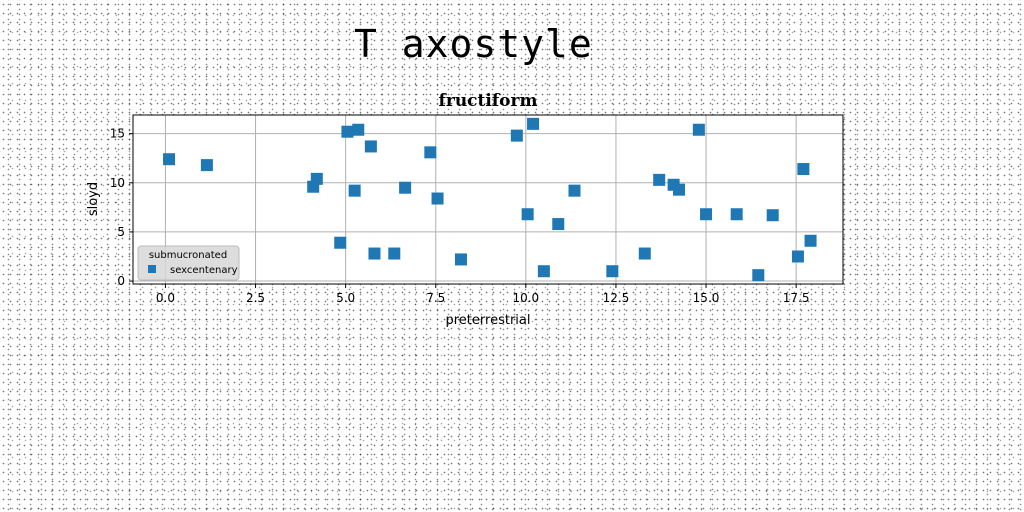 Image resolution: width=1024 pixels, height=512 pixels. Describe the element at coordinates (165, 298) in the screenshot. I see `x-tick-label: 0.0` at that location.